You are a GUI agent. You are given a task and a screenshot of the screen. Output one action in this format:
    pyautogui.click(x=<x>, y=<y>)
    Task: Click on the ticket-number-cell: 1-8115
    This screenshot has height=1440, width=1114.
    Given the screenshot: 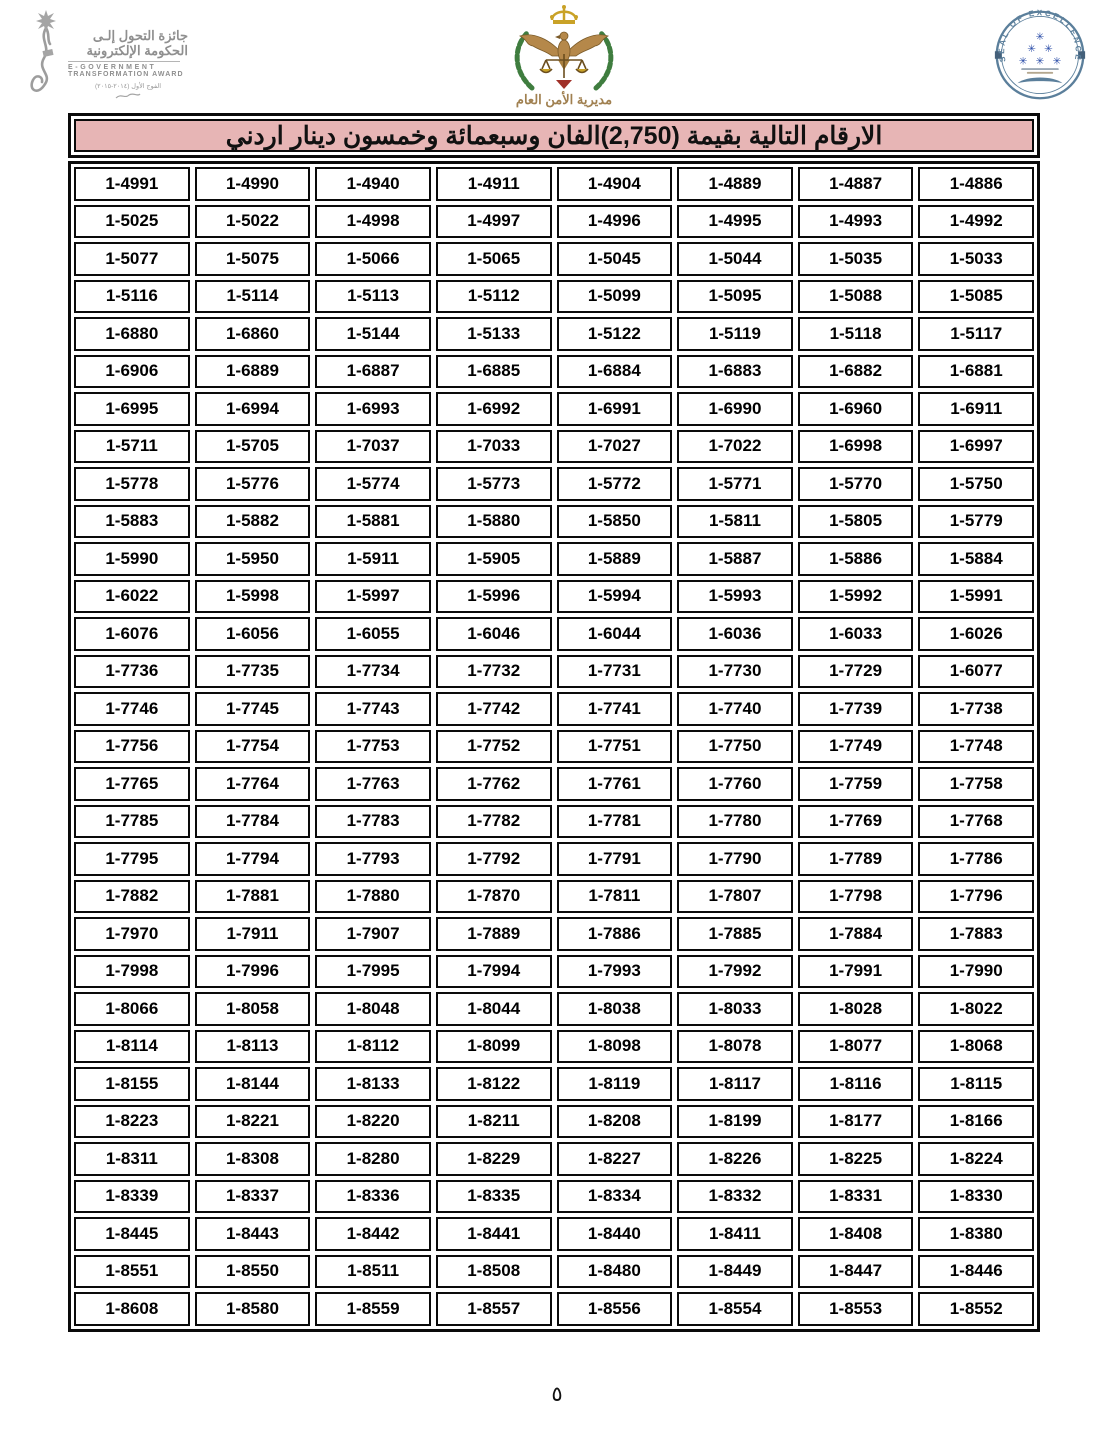 What is the action you would take?
    pyautogui.click(x=976, y=1084)
    